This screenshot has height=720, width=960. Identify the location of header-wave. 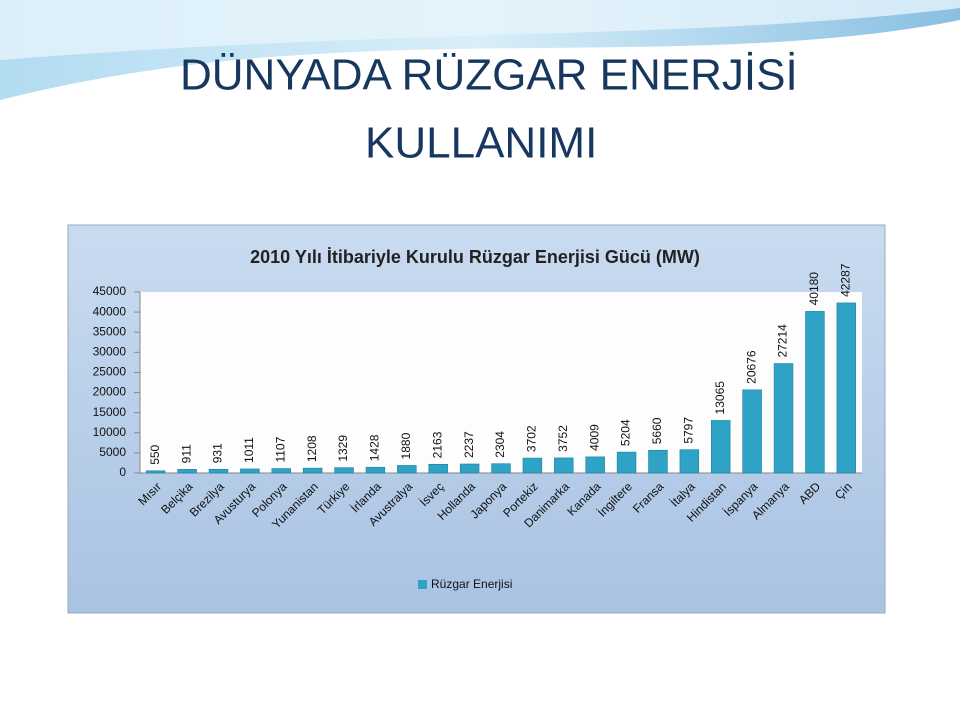
(480, 30).